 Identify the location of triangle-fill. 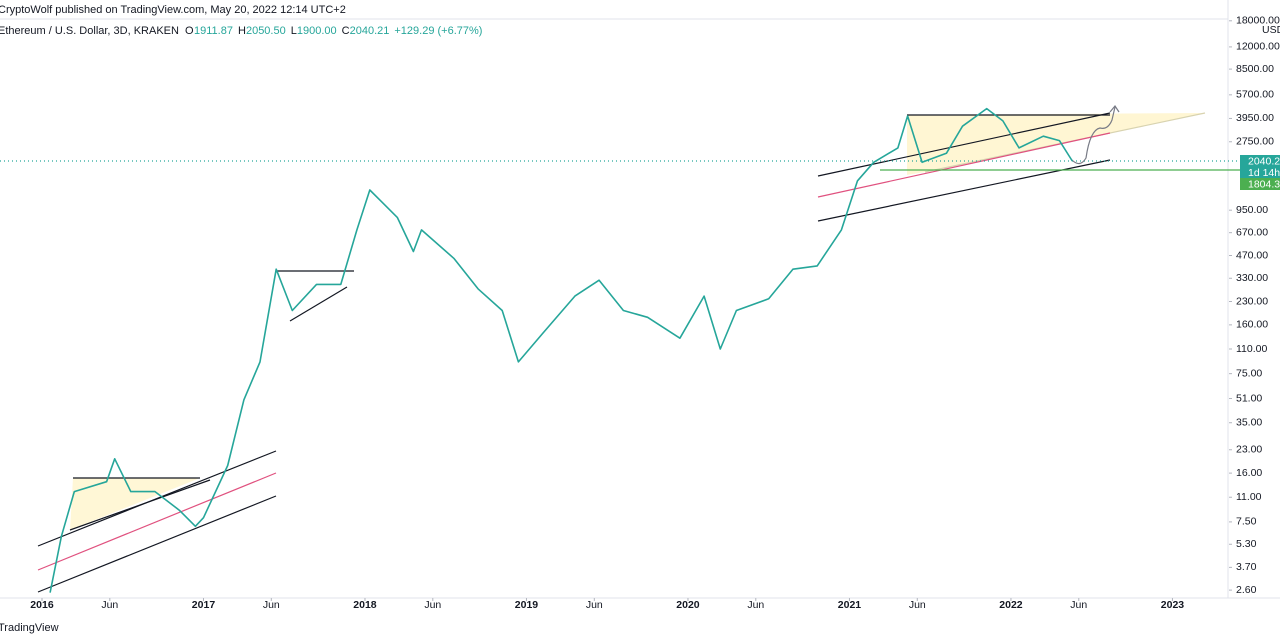
(135, 504).